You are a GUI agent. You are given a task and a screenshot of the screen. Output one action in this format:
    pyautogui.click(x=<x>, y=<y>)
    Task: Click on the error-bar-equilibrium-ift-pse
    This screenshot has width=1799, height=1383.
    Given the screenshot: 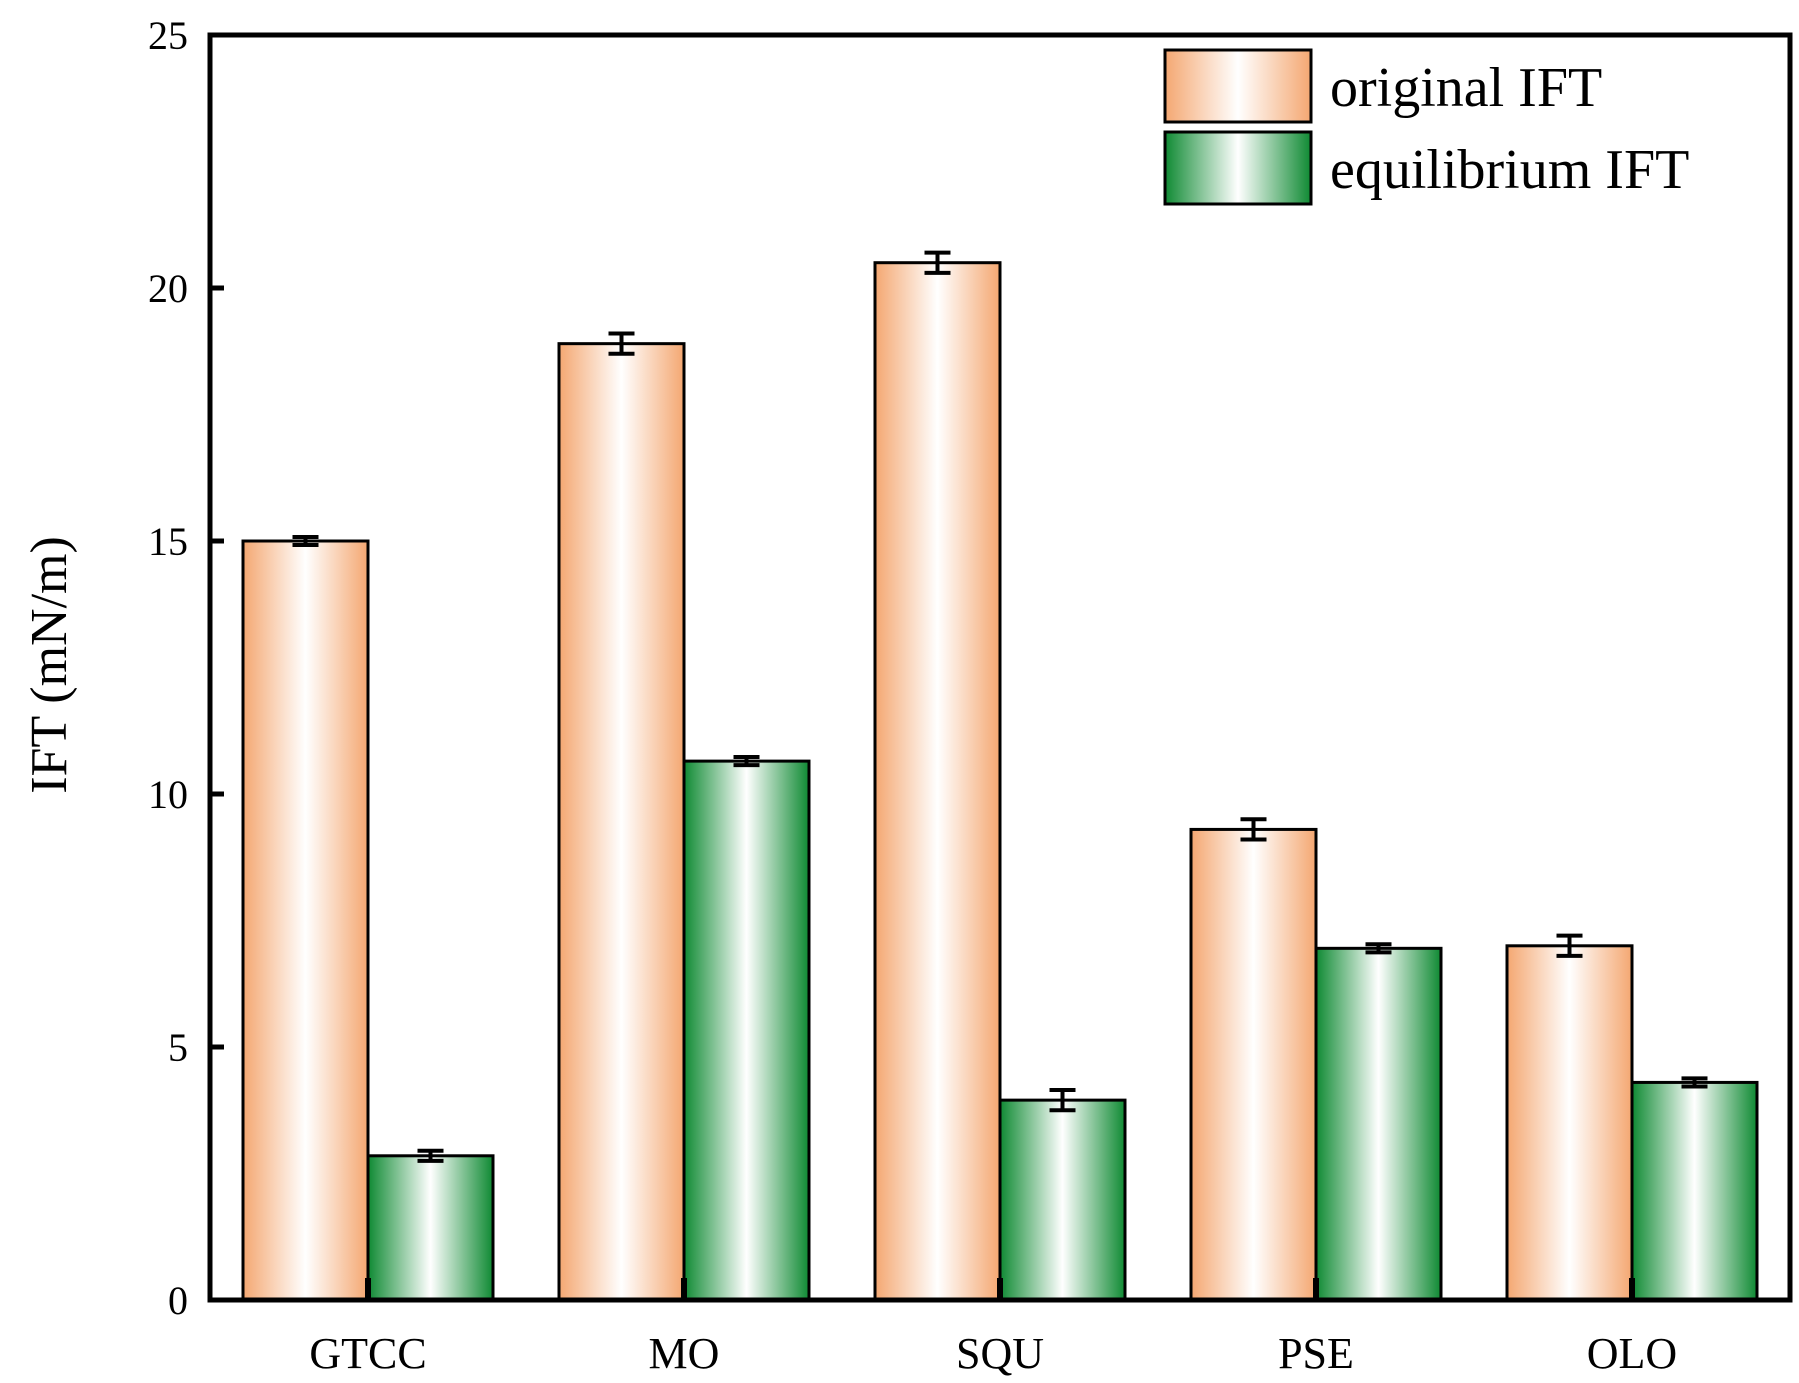 What is the action you would take?
    pyautogui.click(x=1378, y=948)
    